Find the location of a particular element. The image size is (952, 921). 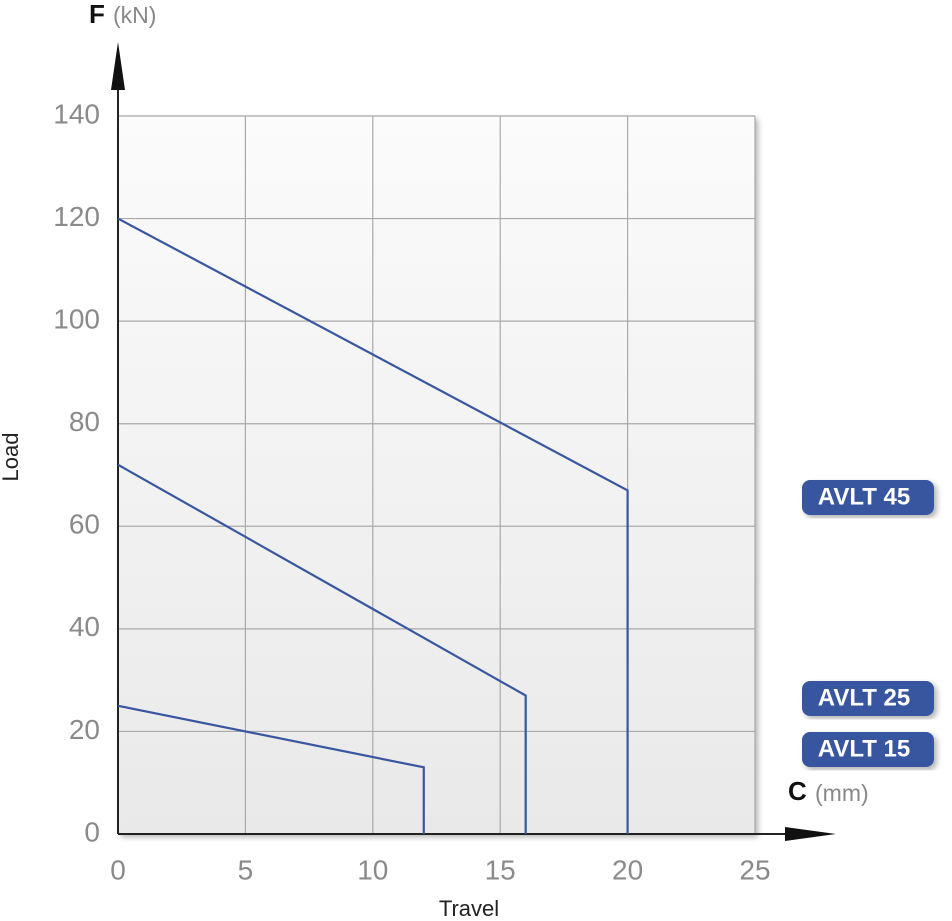

x-arrow is located at coordinates (810, 834).